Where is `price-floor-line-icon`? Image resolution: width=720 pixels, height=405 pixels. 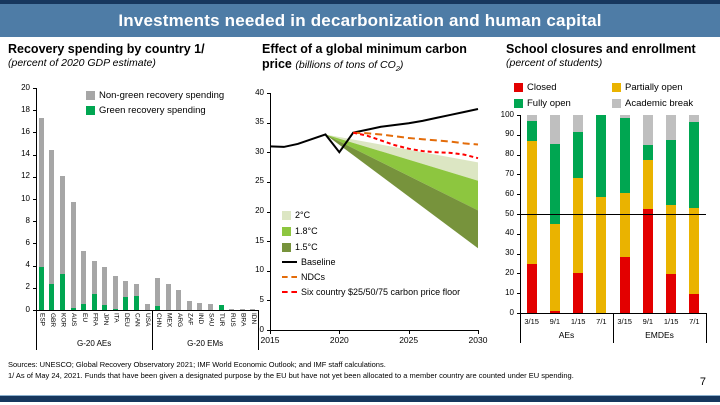
price-floor-line-icon is located at coordinates (289, 292).